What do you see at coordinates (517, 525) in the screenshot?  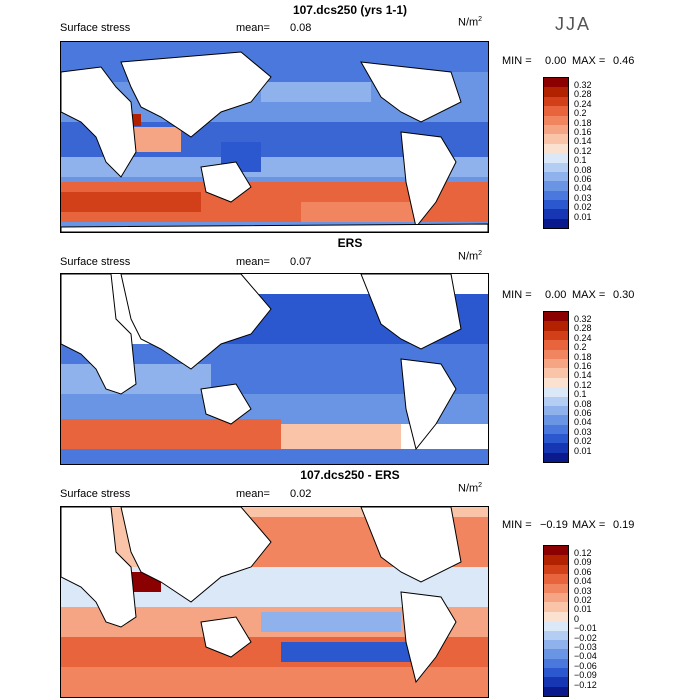 I see `panel-3-min-label: MIN =` at bounding box center [517, 525].